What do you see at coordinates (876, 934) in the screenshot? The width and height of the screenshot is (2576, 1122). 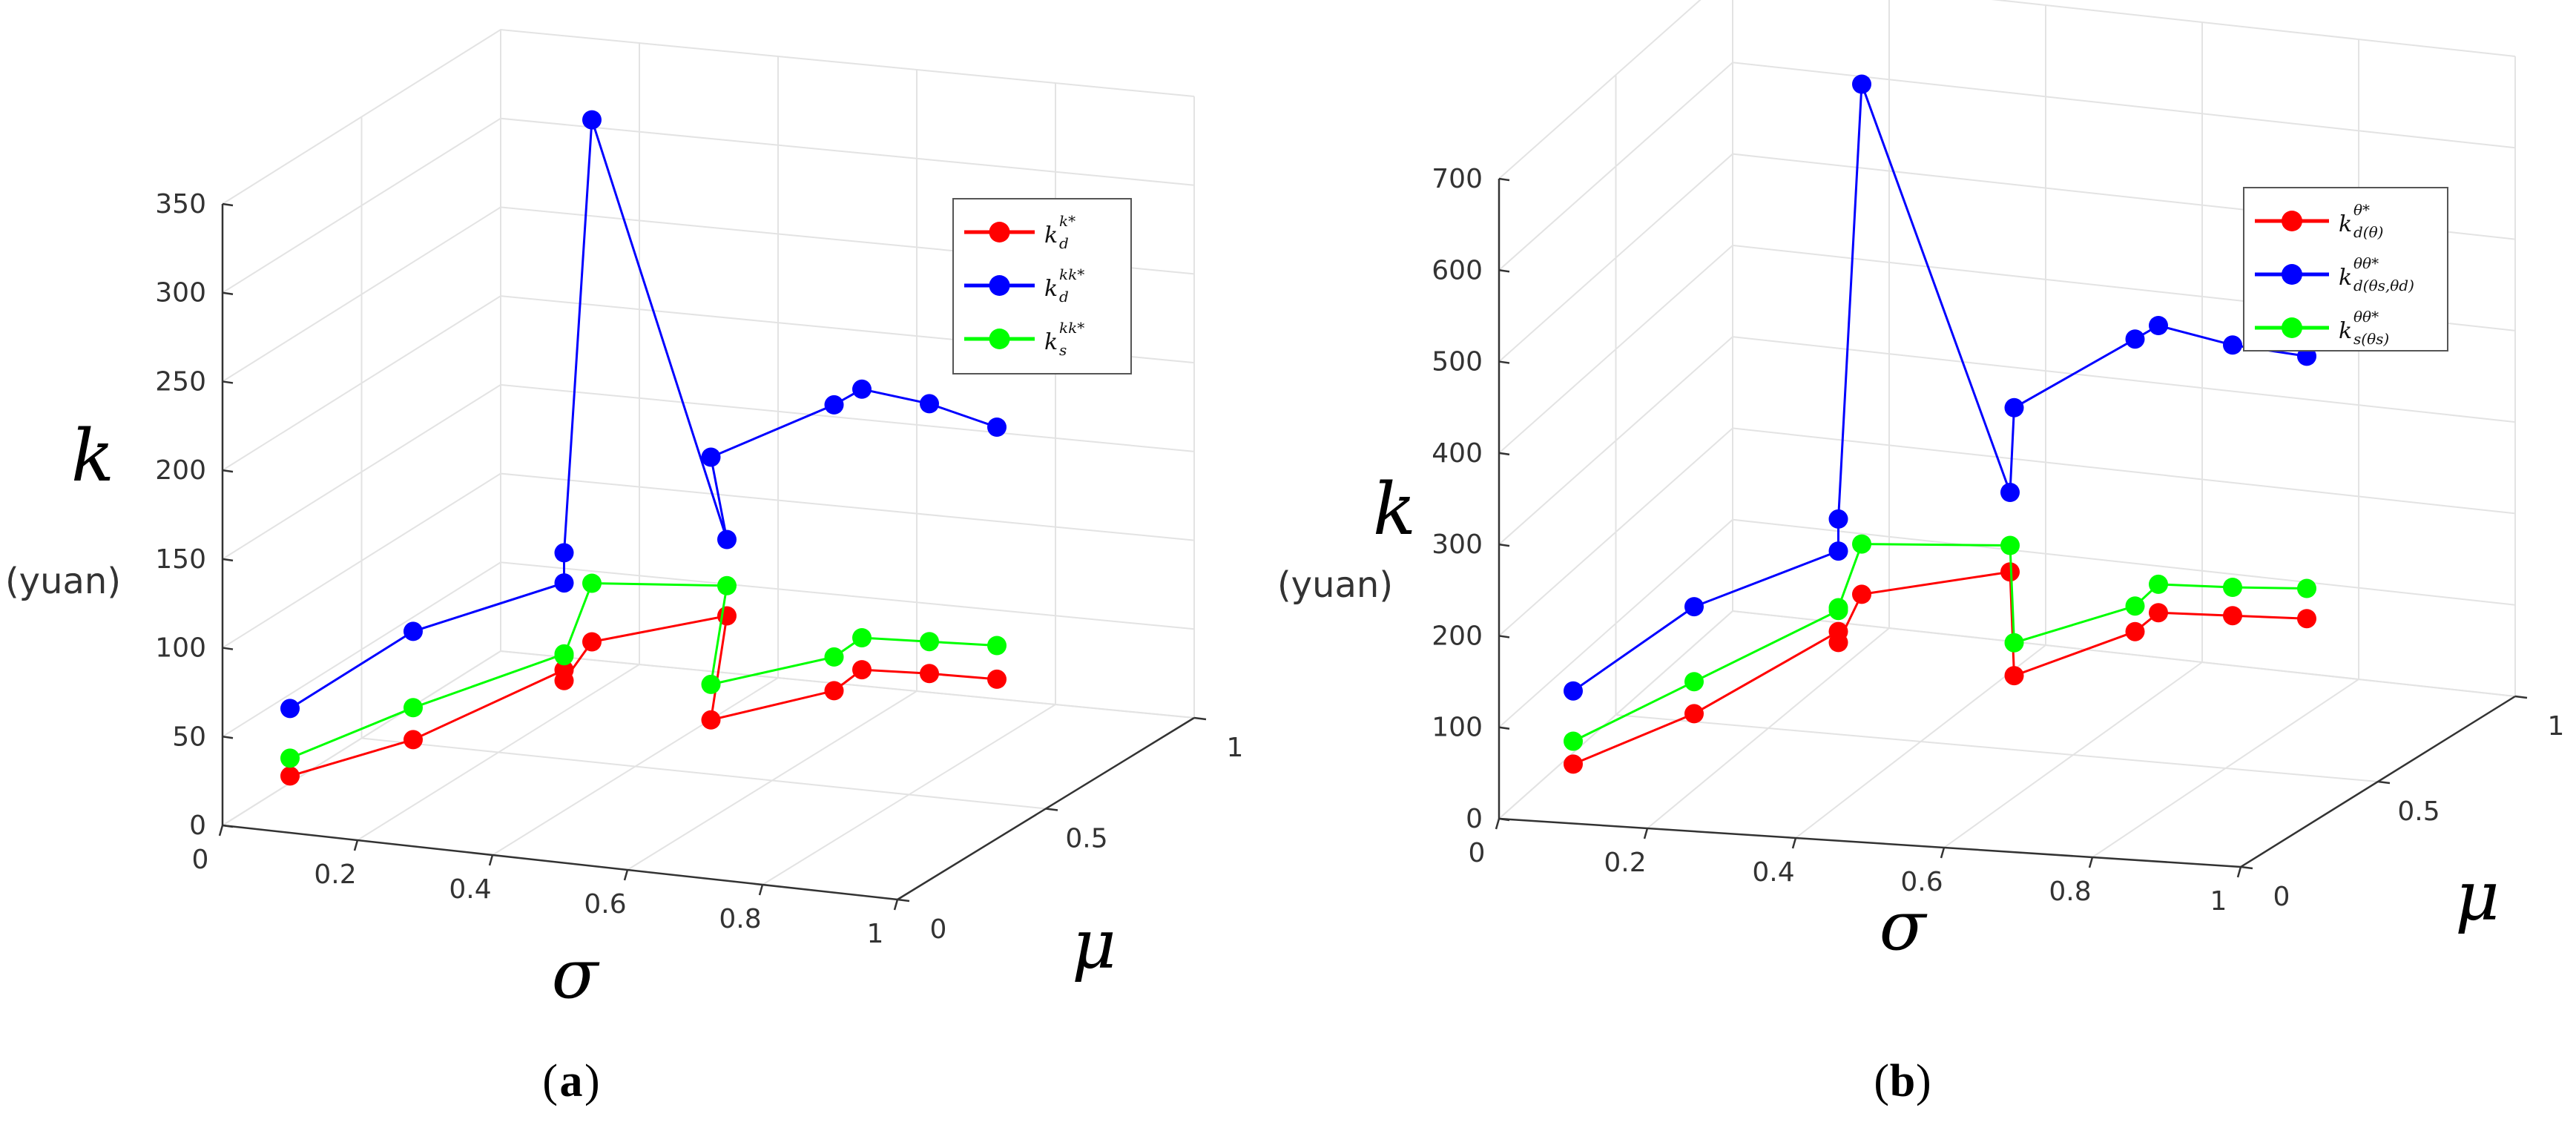 I see `sigma-tick-label: 1` at bounding box center [876, 934].